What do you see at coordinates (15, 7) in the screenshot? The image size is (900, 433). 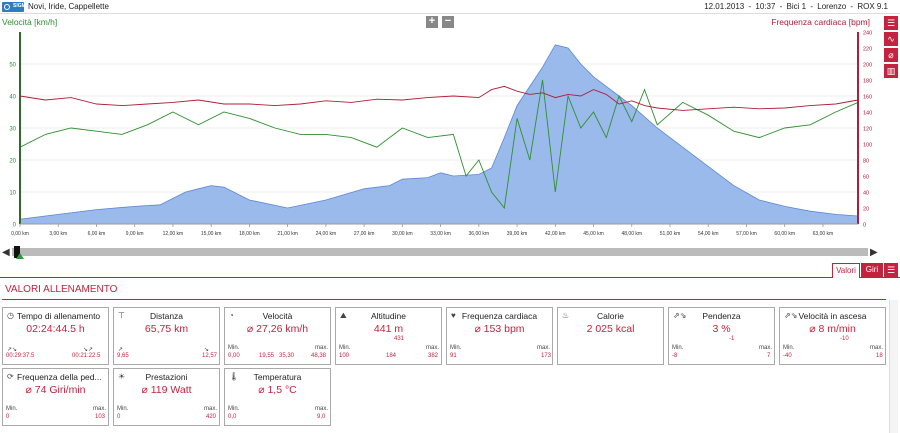 I see `sigma-logo: SIGMA` at bounding box center [15, 7].